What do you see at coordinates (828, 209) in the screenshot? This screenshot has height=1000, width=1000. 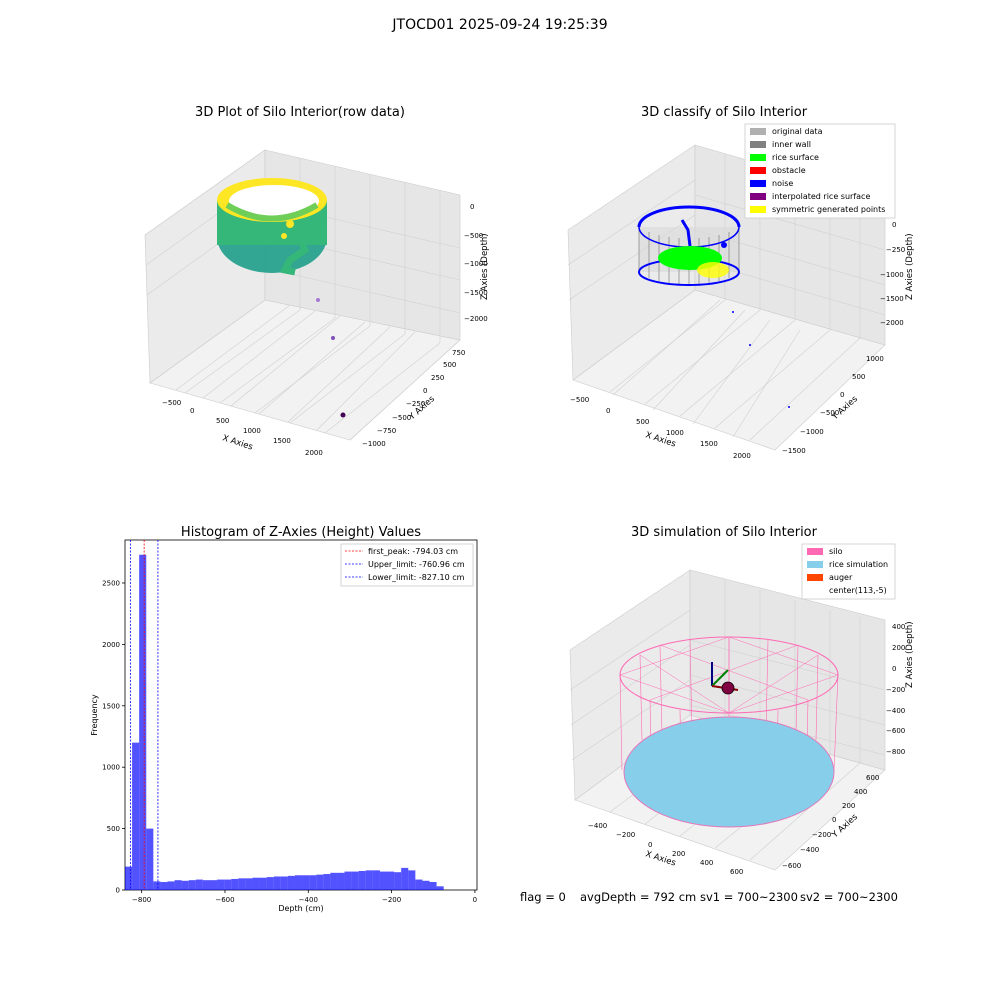 I see `legend-label: symmetric generated points` at bounding box center [828, 209].